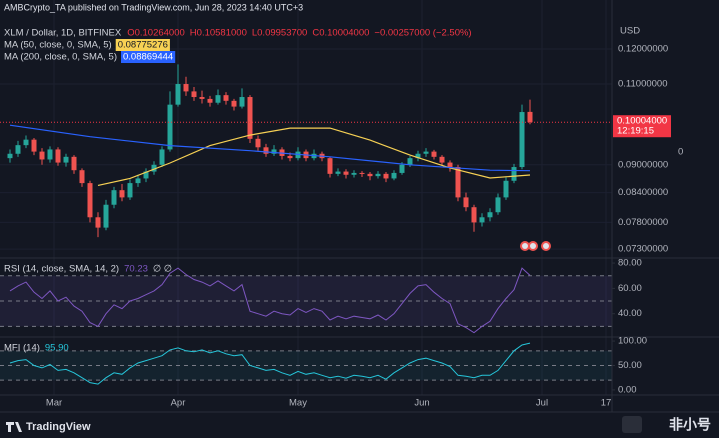 Image resolution: width=719 pixels, height=438 pixels. Describe the element at coordinates (542, 403) in the screenshot. I see `x-tick-label: Jul` at that location.